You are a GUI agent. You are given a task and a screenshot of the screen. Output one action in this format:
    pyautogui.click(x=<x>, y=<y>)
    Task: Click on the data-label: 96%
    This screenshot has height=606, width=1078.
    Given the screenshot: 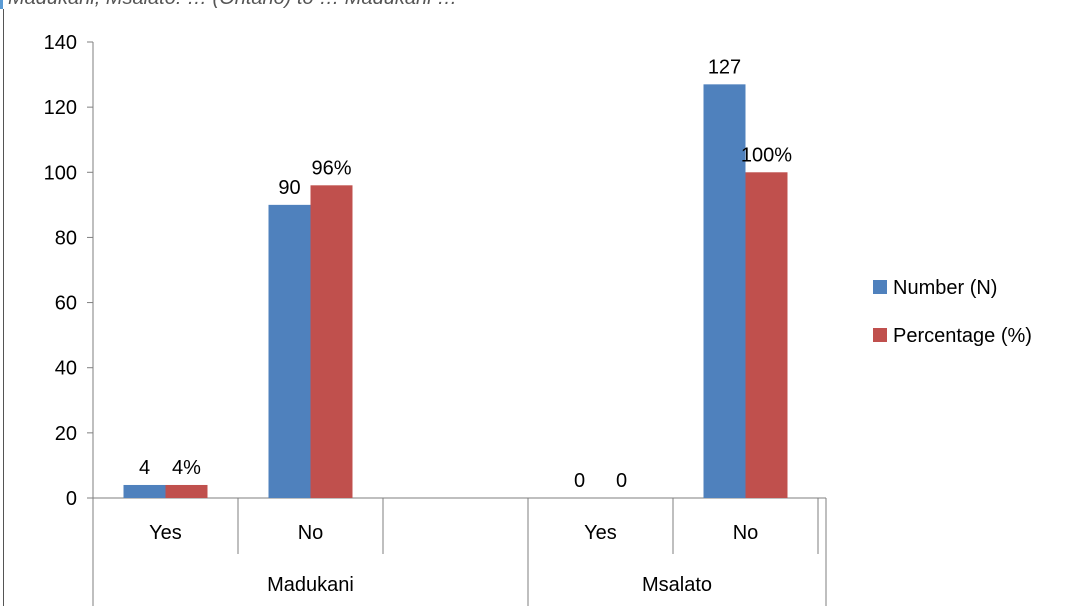 What is the action you would take?
    pyautogui.click(x=331, y=168)
    